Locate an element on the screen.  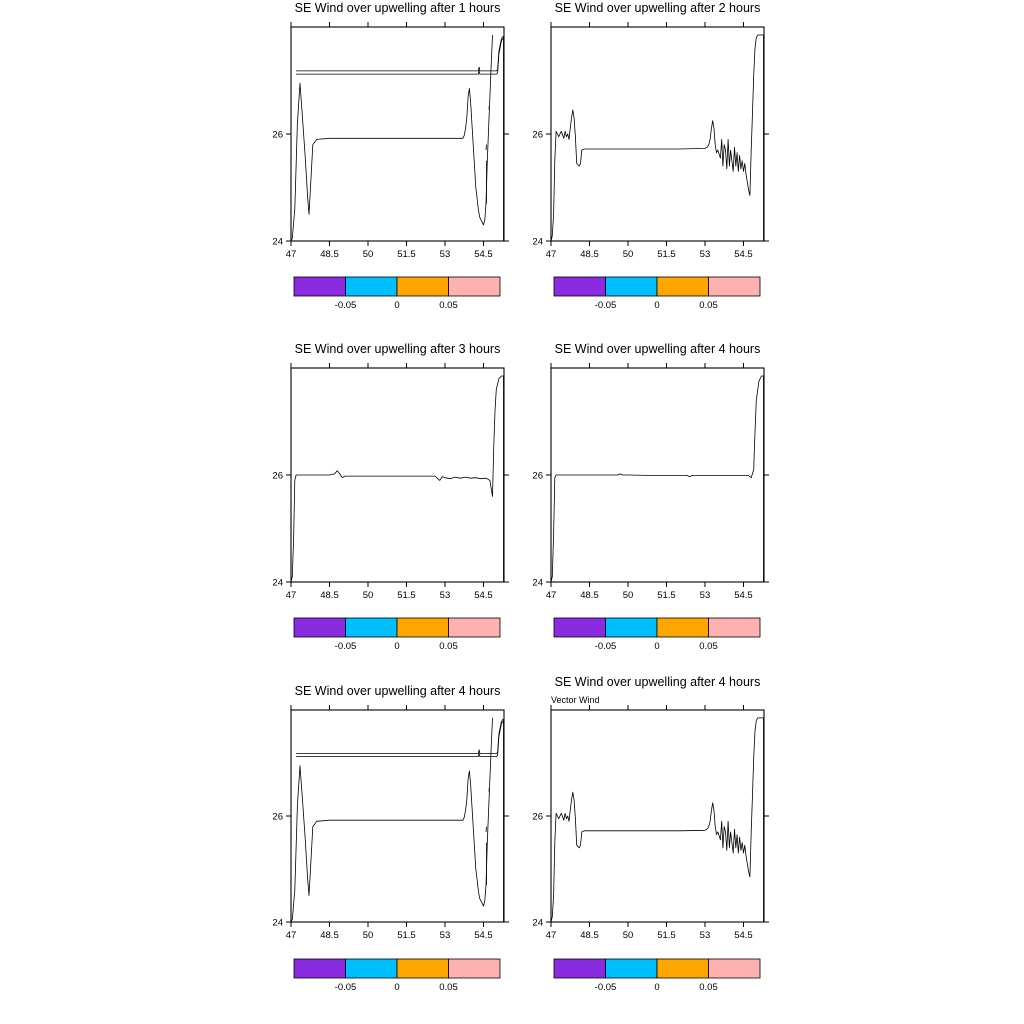
colorbar-6: -0.05 0 0.05 is located at coordinates (657, 975).